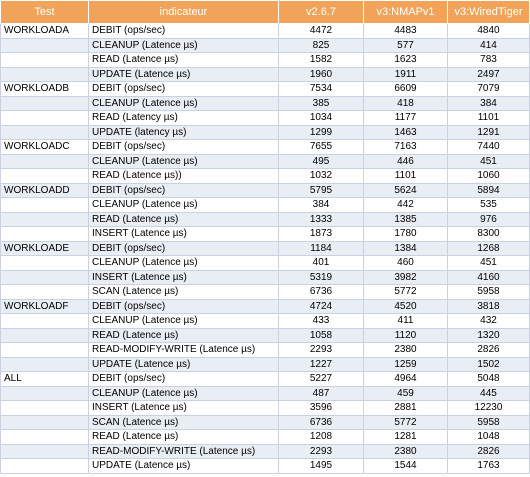  Describe the element at coordinates (321, 12) in the screenshot. I see `header-v2-6-7: v2.6.7` at that location.